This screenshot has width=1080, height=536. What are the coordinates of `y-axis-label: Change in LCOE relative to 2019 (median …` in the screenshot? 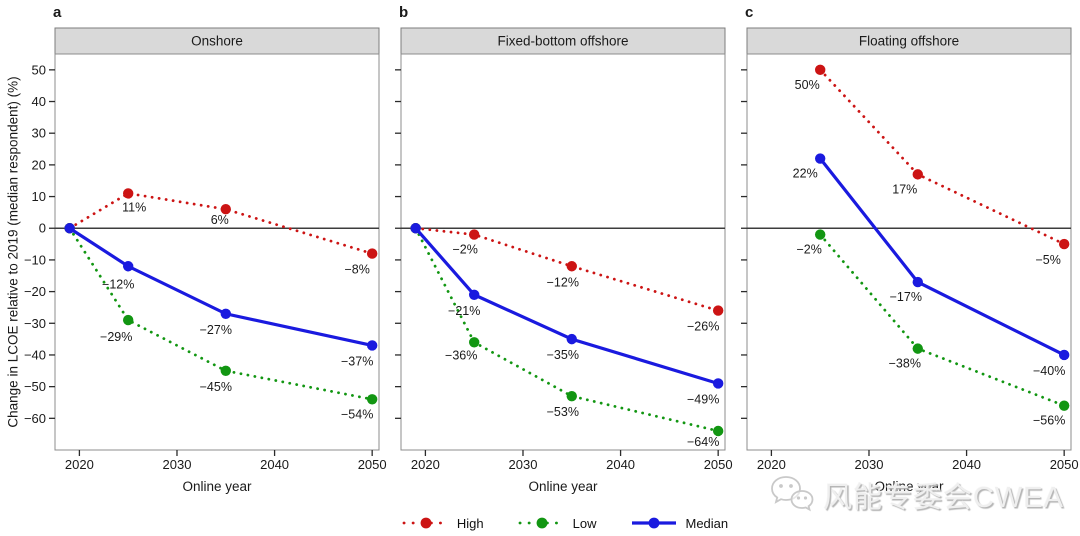 It's located at (13, 252).